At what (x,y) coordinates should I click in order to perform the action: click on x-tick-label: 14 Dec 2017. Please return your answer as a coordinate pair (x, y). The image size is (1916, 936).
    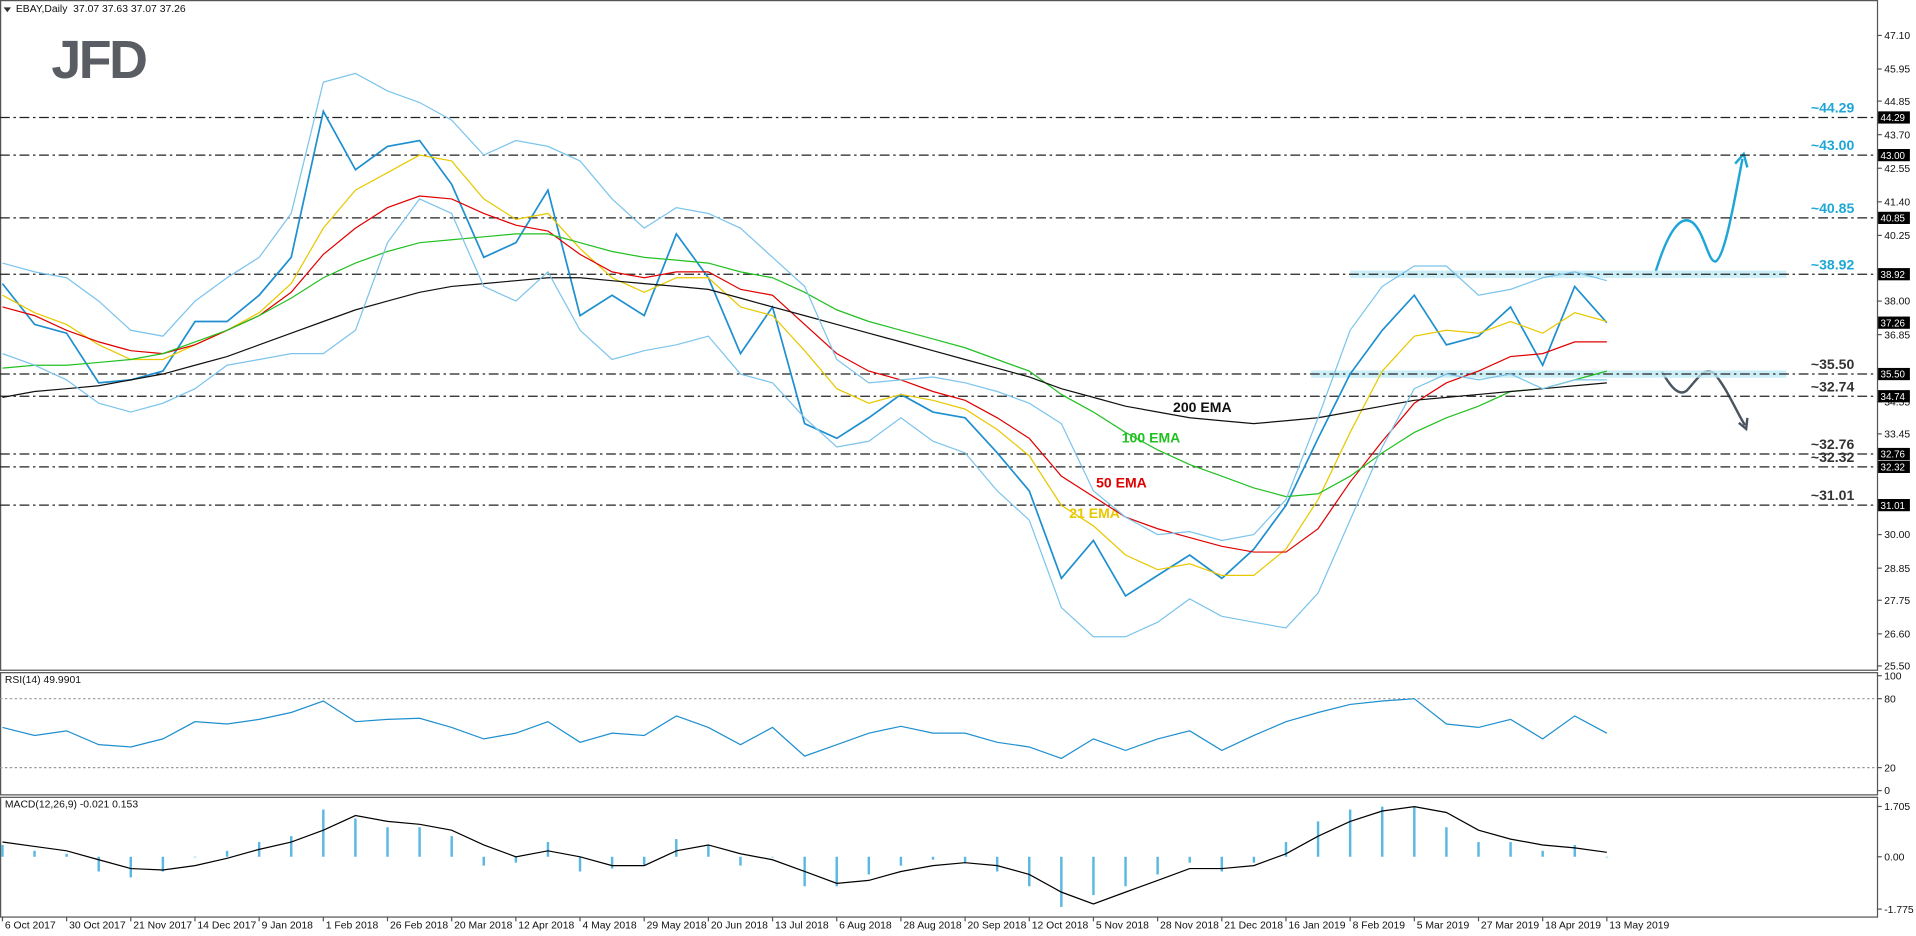
    Looking at the image, I should click on (226, 926).